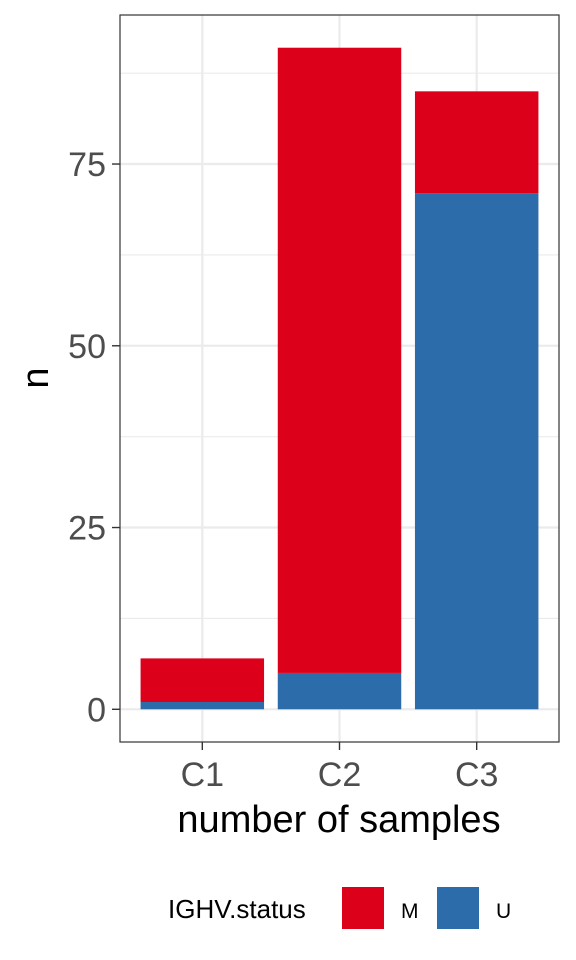 This screenshot has width=576, height=960. Describe the element at coordinates (87, 529) in the screenshot. I see `y-tick-label: 25` at that location.